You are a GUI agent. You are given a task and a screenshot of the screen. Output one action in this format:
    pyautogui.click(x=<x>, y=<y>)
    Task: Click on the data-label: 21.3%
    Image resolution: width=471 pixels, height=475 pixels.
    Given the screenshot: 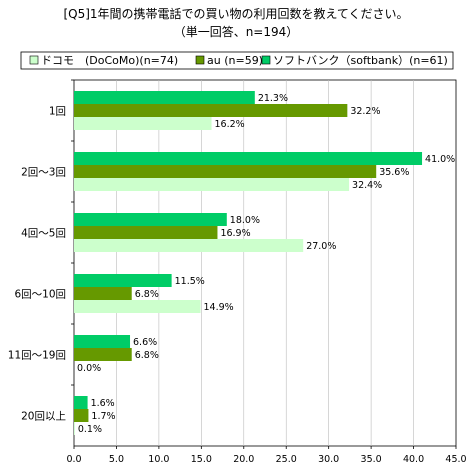 What is the action you would take?
    pyautogui.click(x=273, y=98)
    